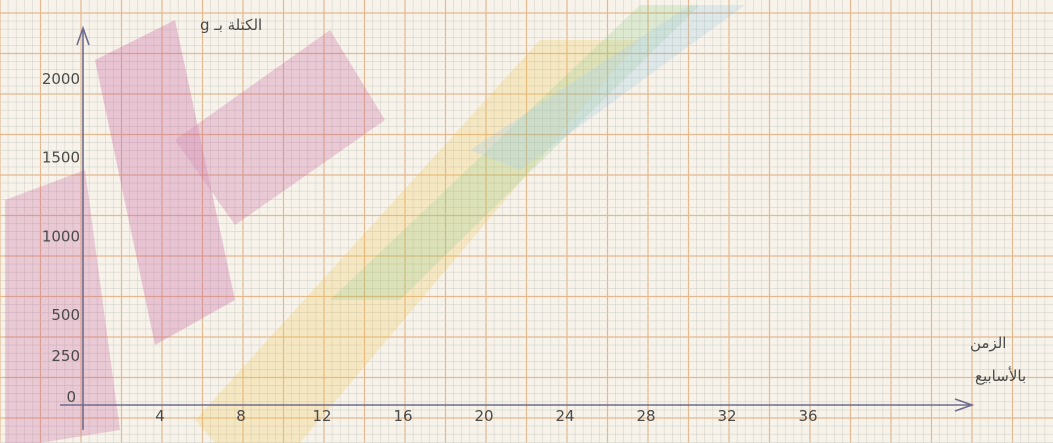 This screenshot has width=1053, height=443. What do you see at coordinates (61, 158) in the screenshot?
I see `y-tick-label: 1500` at bounding box center [61, 158].